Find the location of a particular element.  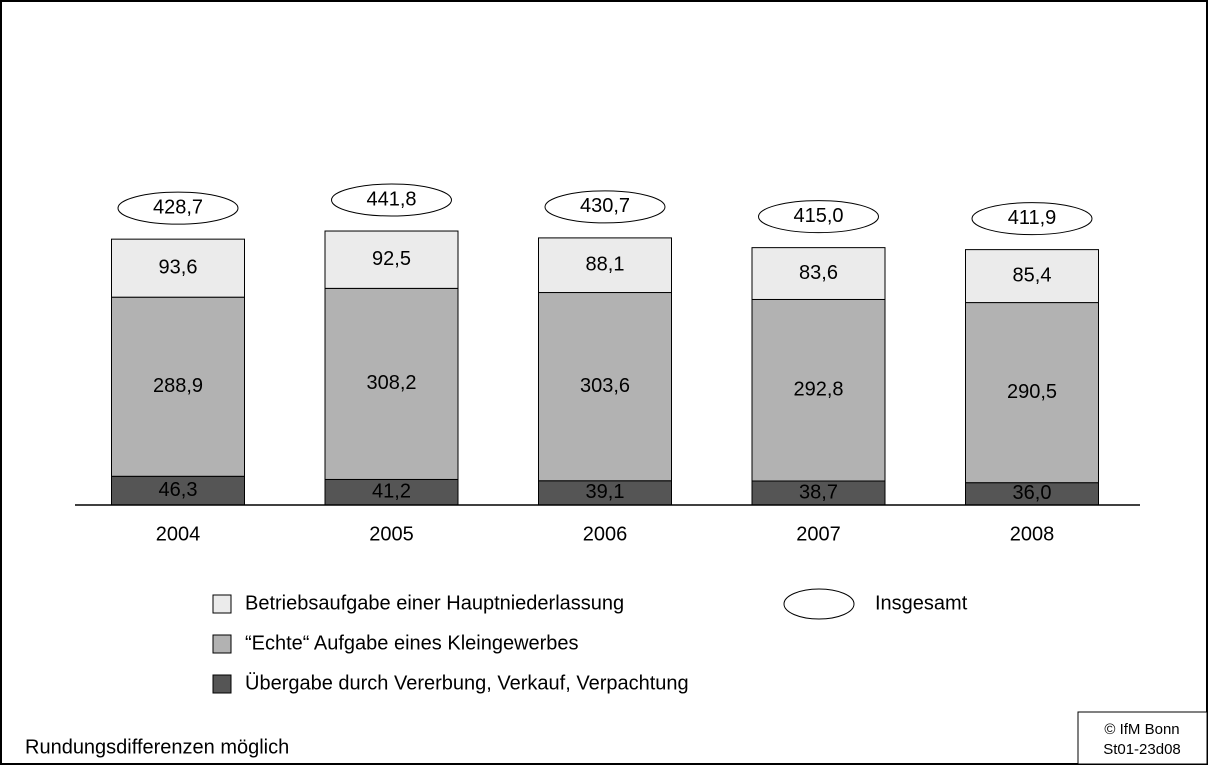

credit-box is located at coordinates (1142, 738).